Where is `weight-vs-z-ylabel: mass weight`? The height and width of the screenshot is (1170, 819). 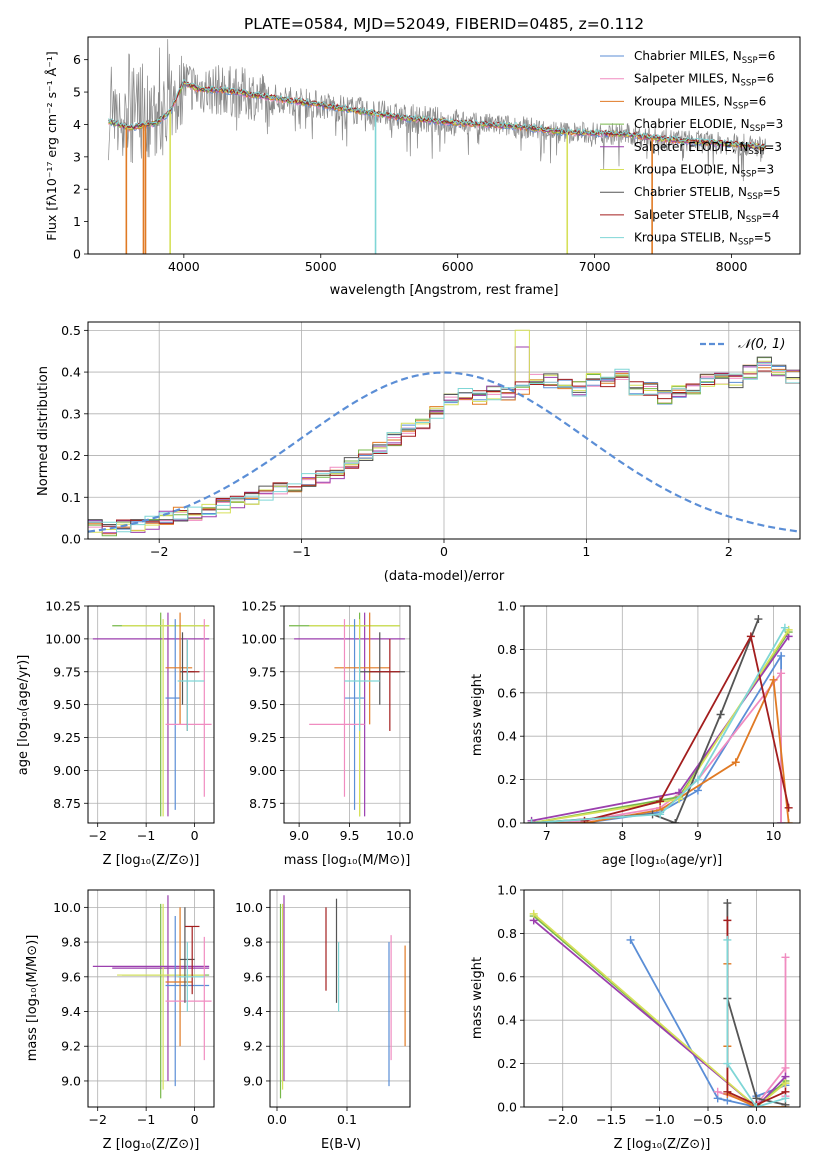 weight-vs-z-ylabel: mass weight is located at coordinates (477, 998).